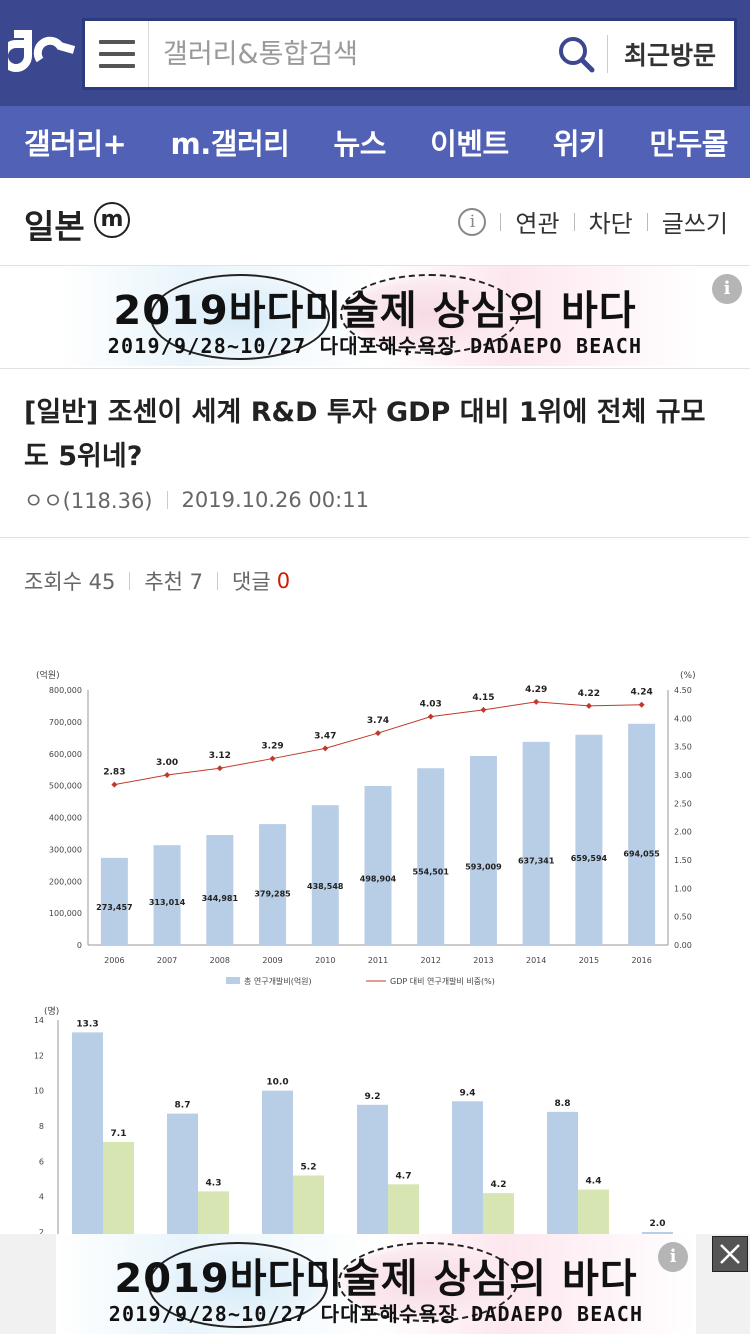 The image size is (750, 1334). I want to click on comment-label: 댓글, so click(251, 582).